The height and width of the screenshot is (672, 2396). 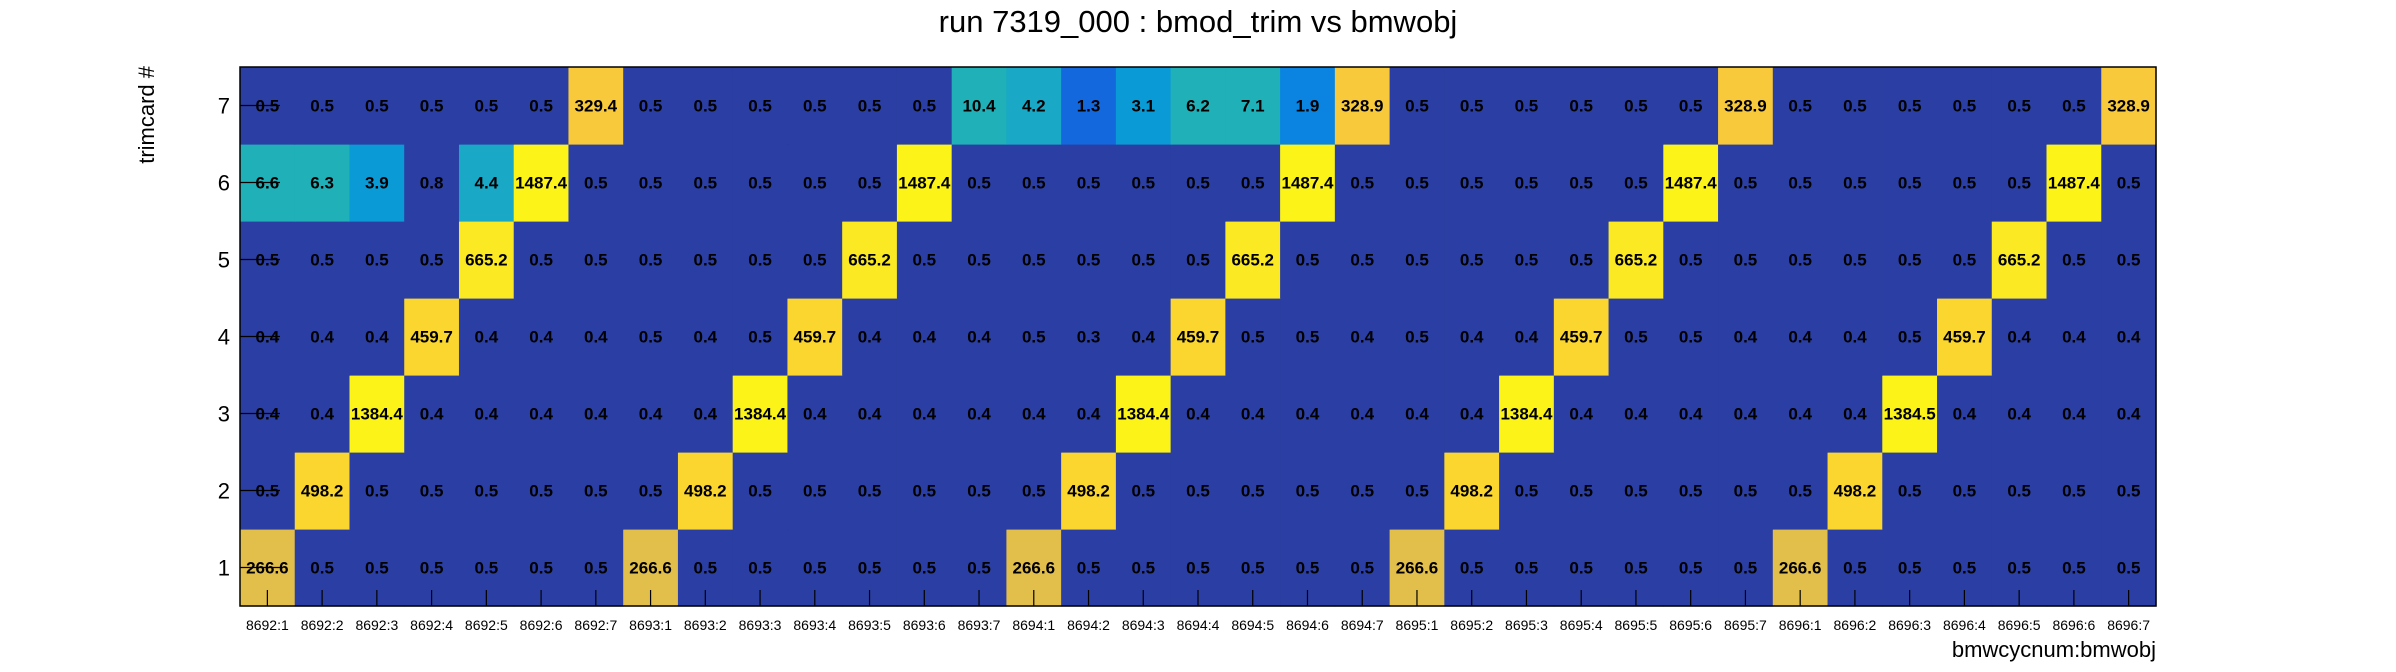 What do you see at coordinates (1308, 106) in the screenshot?
I see `cell-value-label: 1.9` at bounding box center [1308, 106].